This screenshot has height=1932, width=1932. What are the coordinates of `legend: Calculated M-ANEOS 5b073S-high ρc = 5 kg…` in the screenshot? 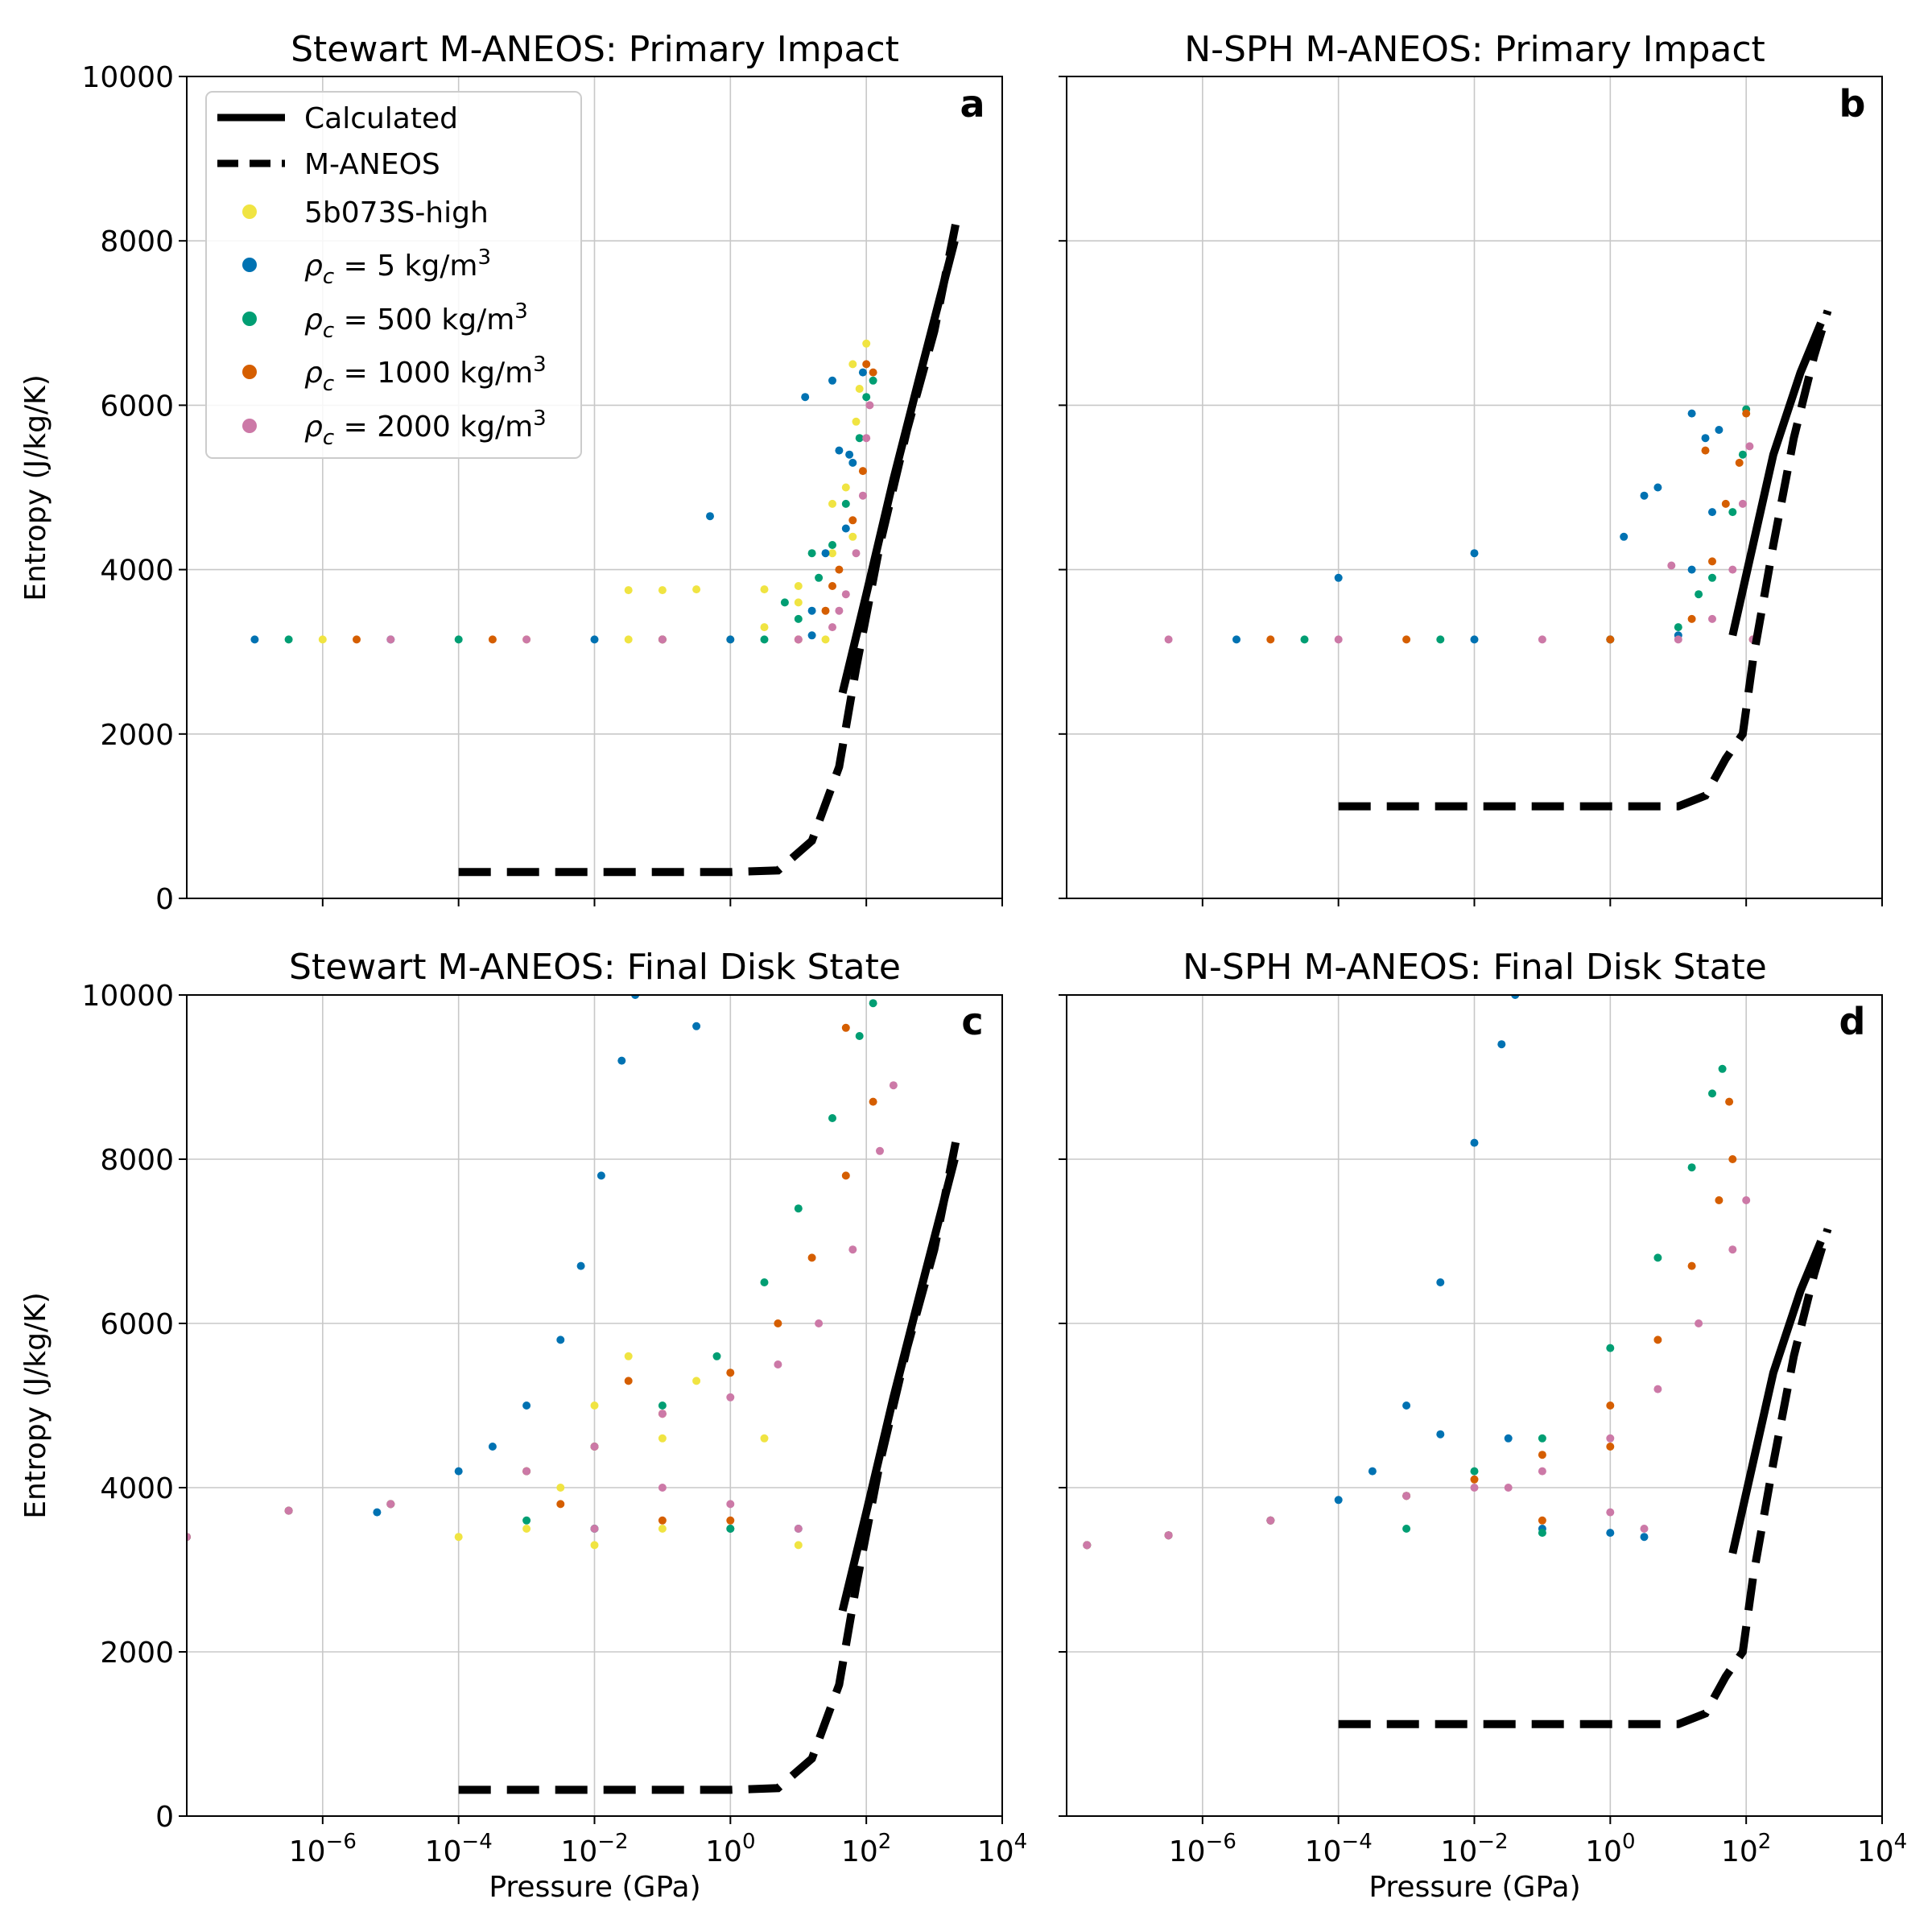 It's located at (393, 275).